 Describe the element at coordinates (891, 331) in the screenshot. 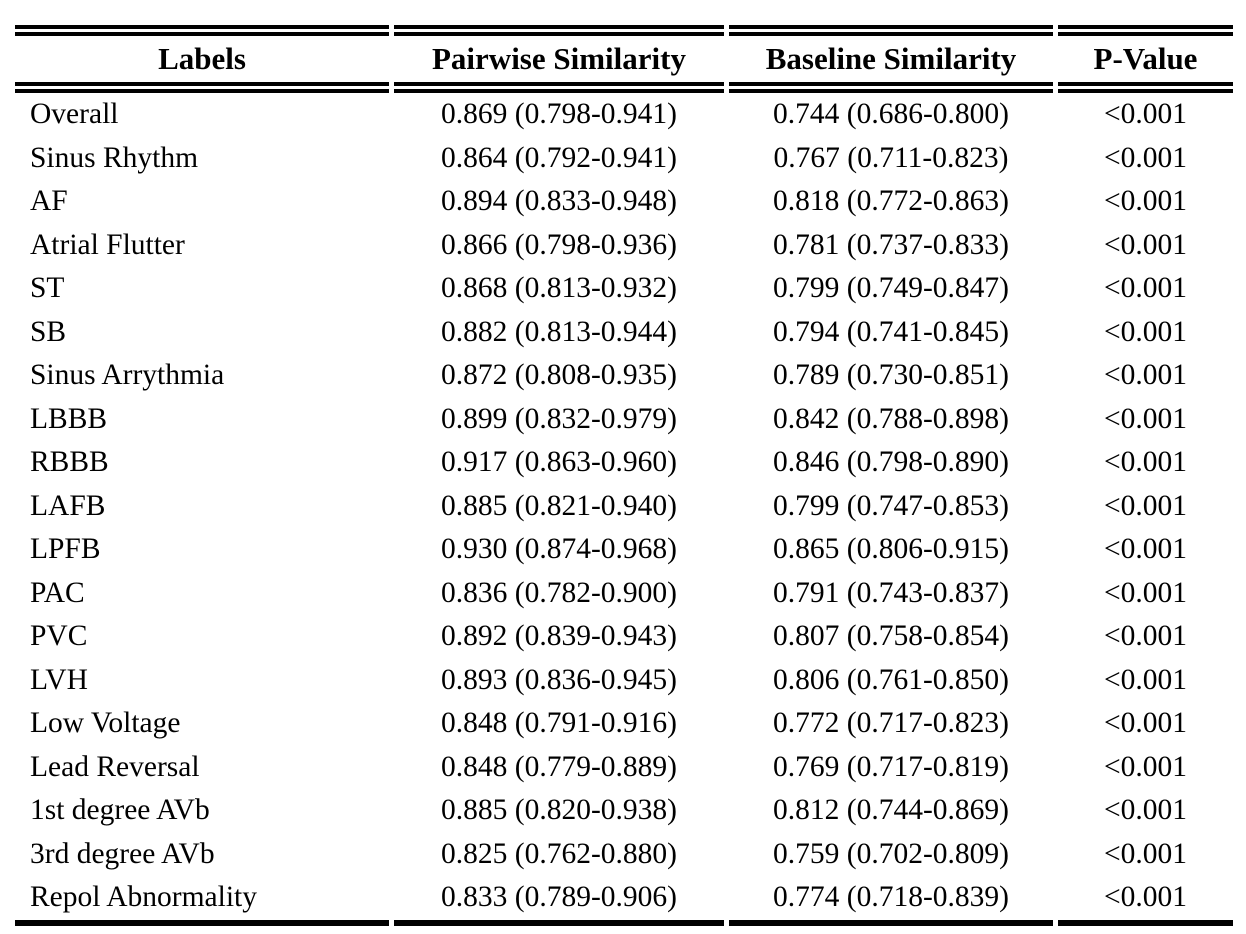

I see `baseline-cell: 0.794 (0.741-0.845)` at that location.